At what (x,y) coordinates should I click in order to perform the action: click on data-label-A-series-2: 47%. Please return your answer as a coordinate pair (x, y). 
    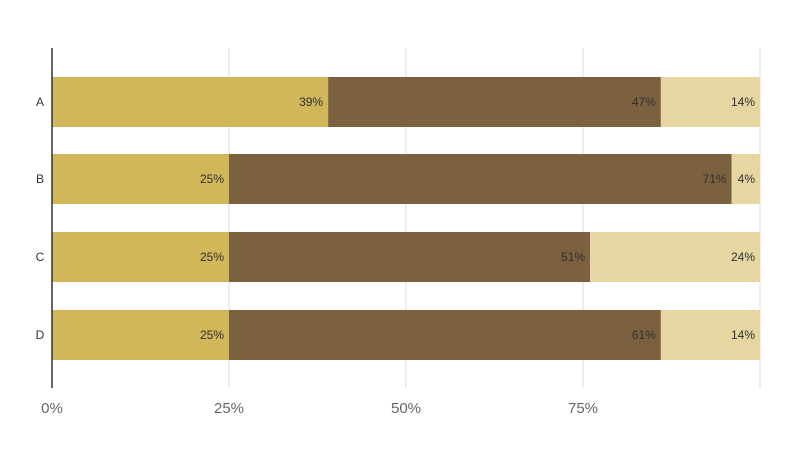
    Looking at the image, I should click on (644, 102).